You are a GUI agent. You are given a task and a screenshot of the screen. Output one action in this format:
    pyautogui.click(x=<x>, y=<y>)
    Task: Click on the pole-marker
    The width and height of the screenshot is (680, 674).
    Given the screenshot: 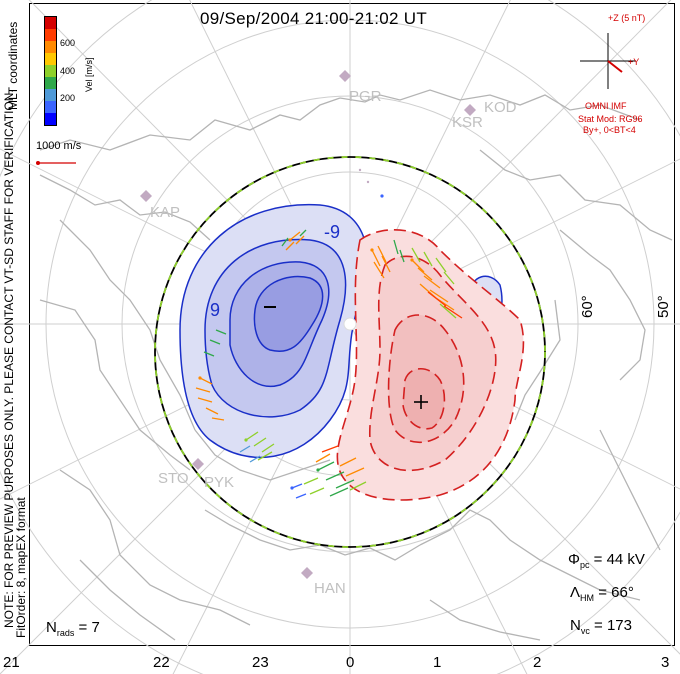 What is the action you would take?
    pyautogui.click(x=350, y=324)
    